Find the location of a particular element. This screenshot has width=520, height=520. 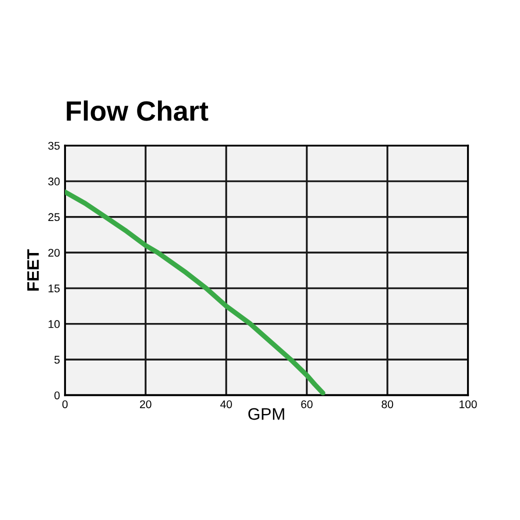

x-tick-label: 60 is located at coordinates (307, 404).